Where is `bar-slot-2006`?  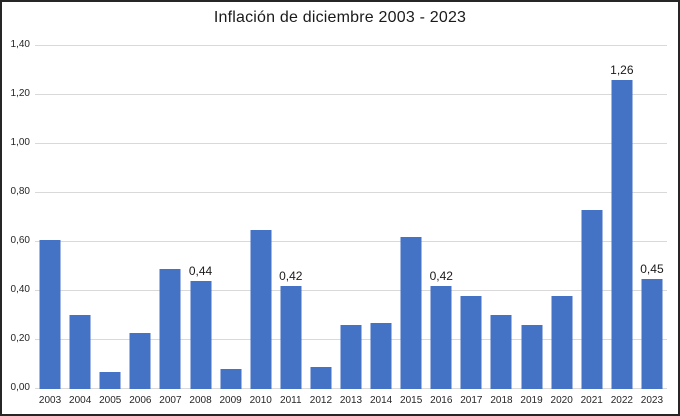 bar-slot-2006 is located at coordinates (140, 217).